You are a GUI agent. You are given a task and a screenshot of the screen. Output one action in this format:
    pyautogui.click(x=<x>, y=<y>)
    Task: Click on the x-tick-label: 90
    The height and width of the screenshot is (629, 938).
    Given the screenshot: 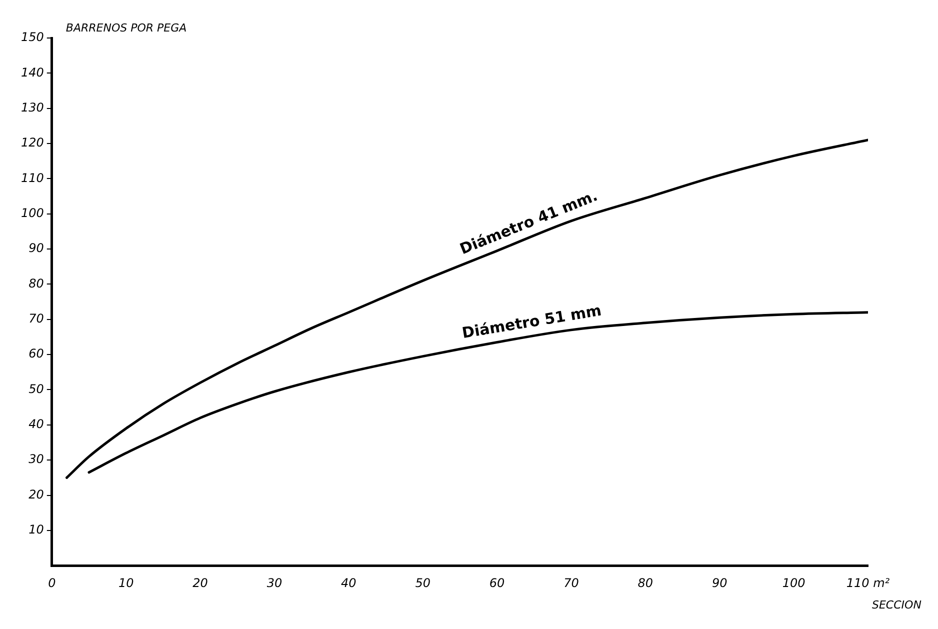 What is the action you would take?
    pyautogui.click(x=720, y=583)
    